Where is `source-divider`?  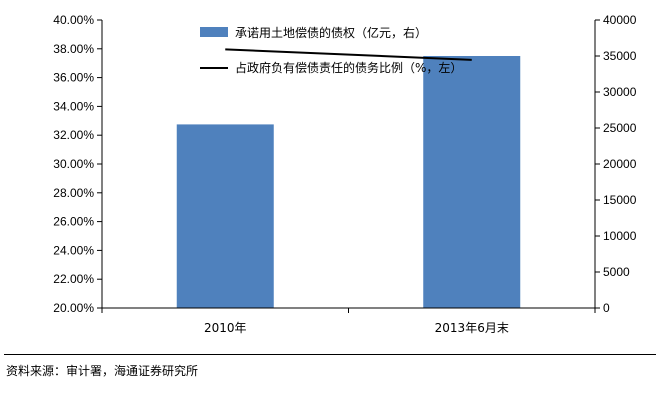 source-divider is located at coordinates (330, 354).